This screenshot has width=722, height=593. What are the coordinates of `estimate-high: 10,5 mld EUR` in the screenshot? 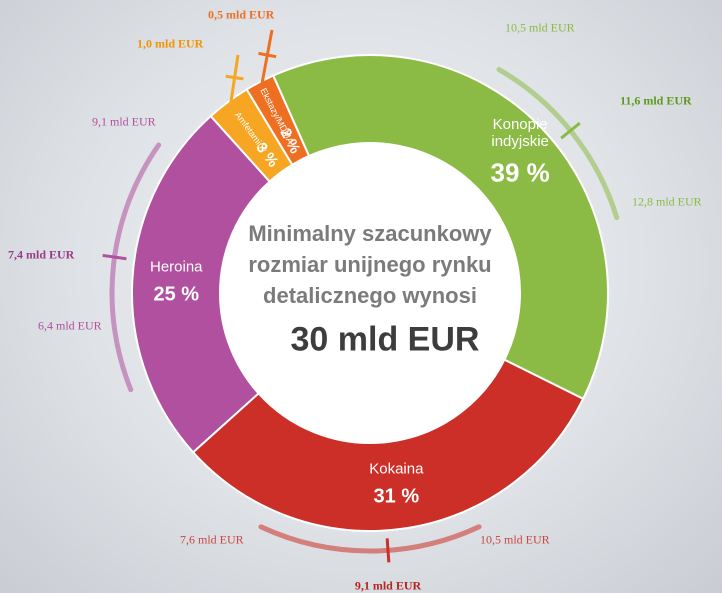 It's located at (515, 539).